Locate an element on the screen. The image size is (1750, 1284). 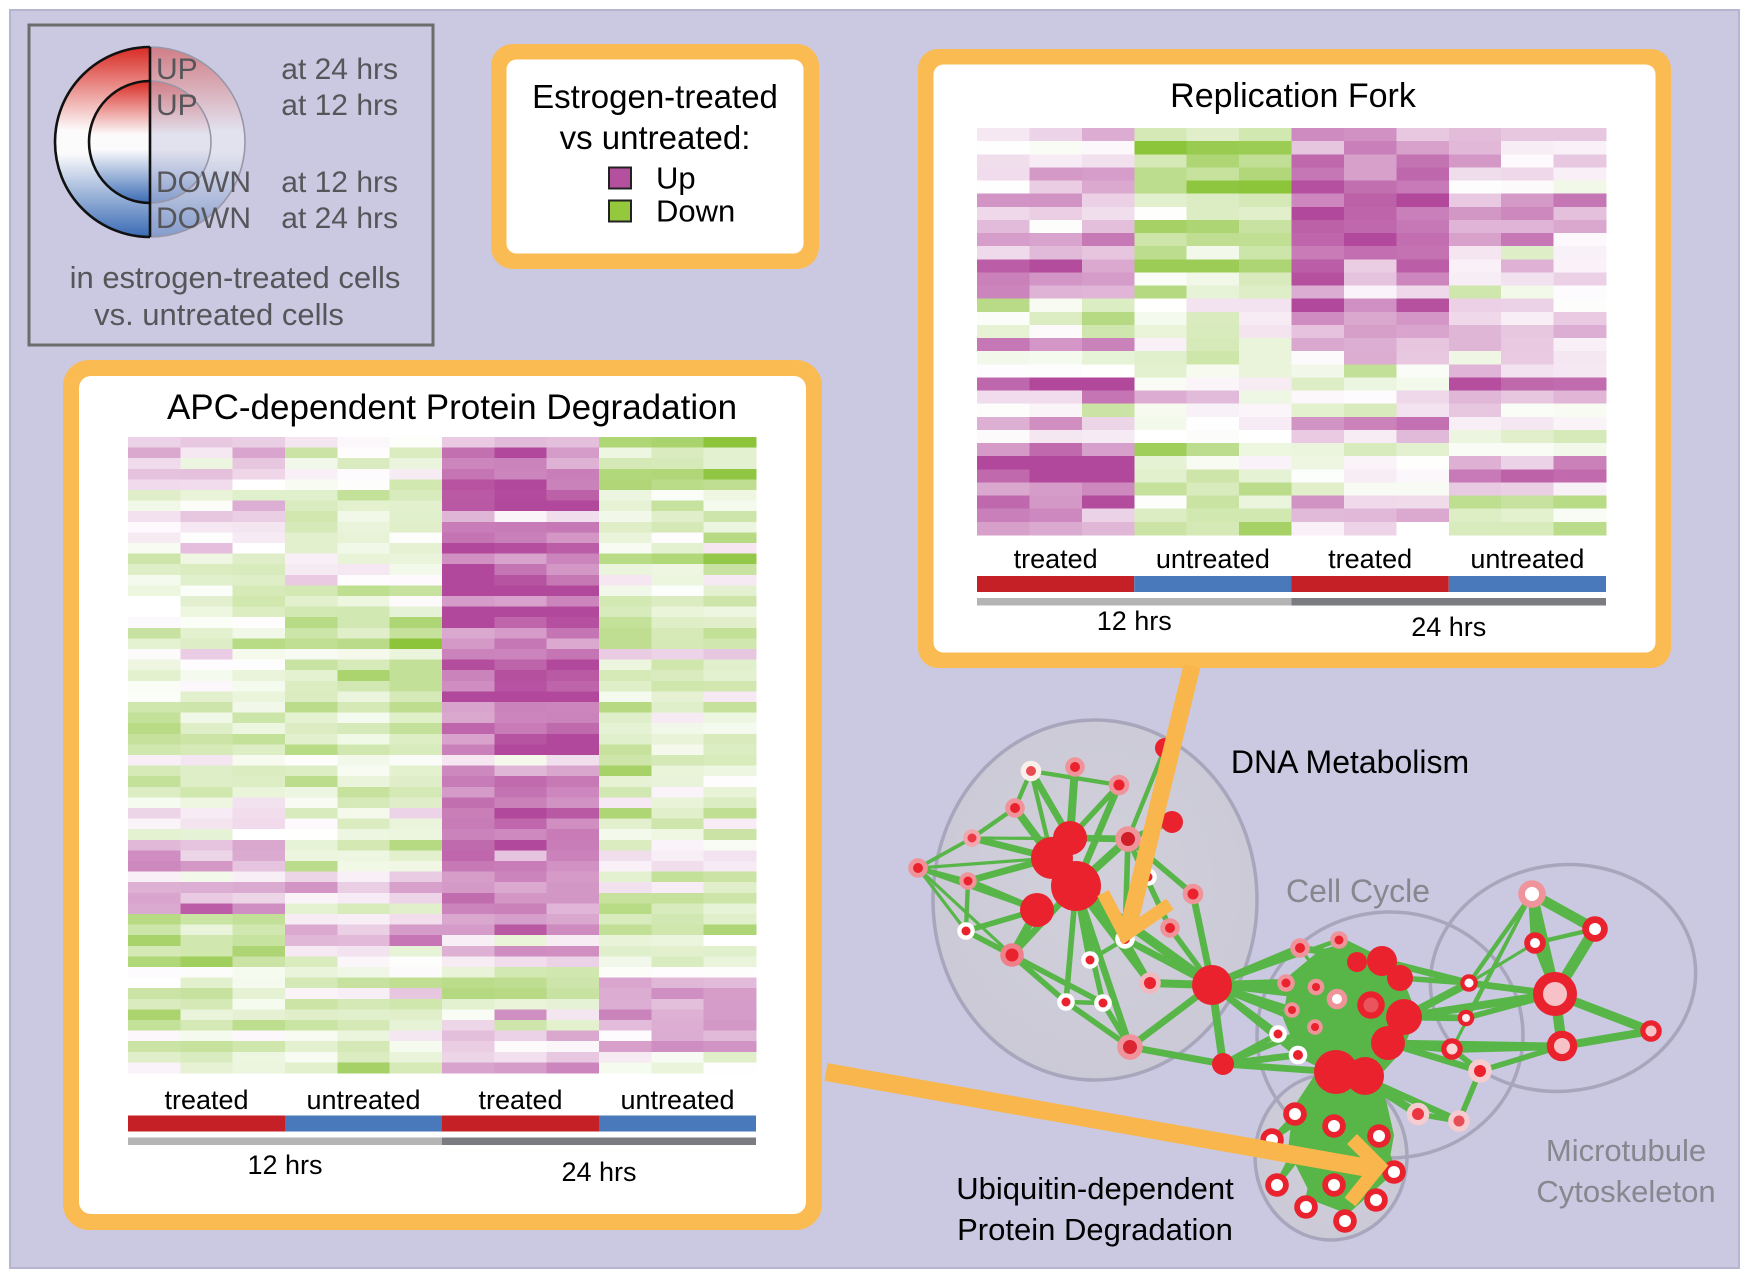
svg-text: Microtubule is located at coordinates (1626, 1150).